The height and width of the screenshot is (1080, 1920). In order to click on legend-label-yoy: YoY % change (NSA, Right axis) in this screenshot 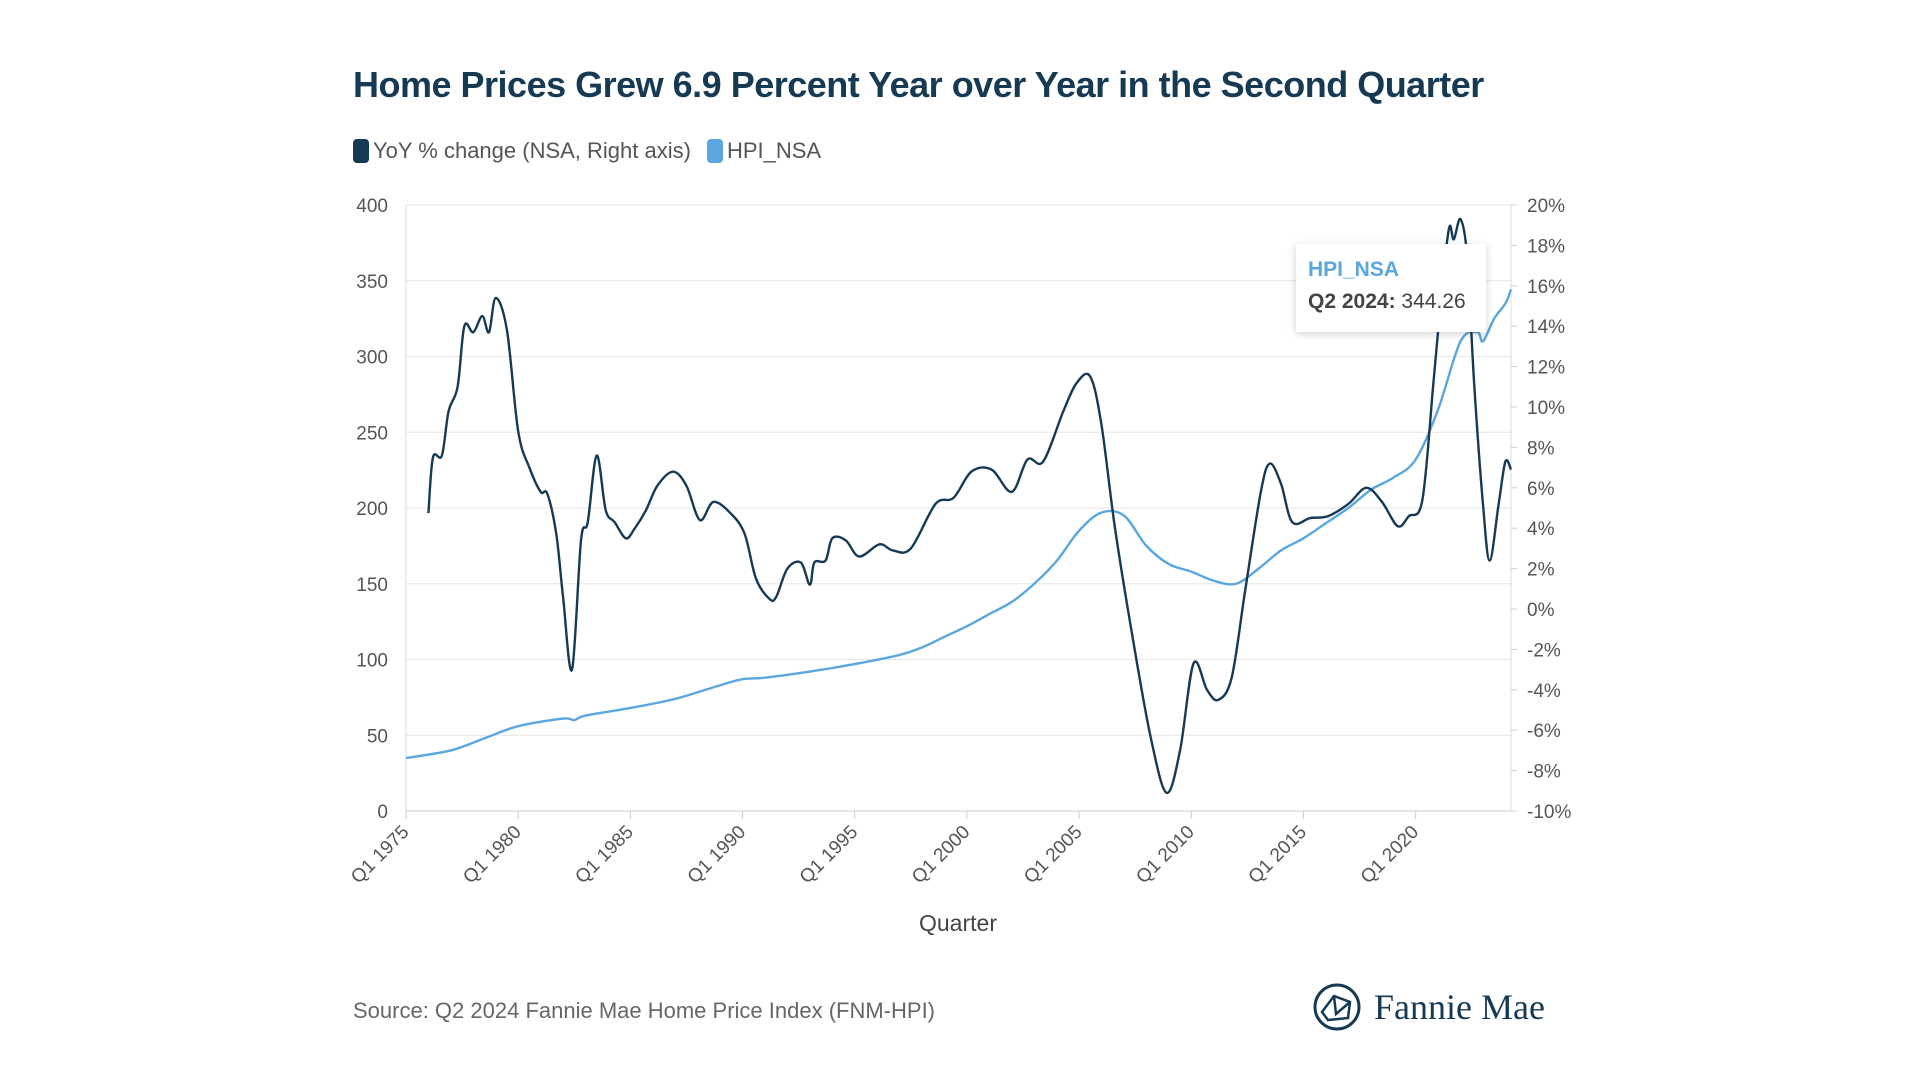, I will do `click(532, 150)`.